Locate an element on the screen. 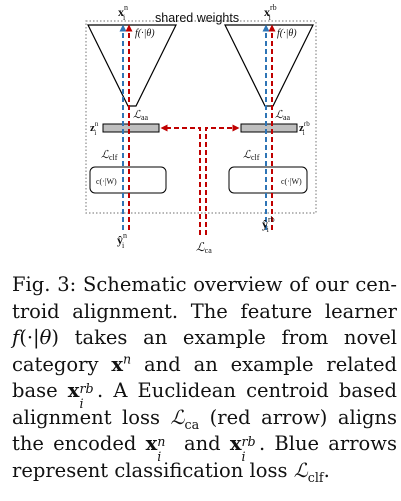  left-embedding-bar is located at coordinates (131, 128).